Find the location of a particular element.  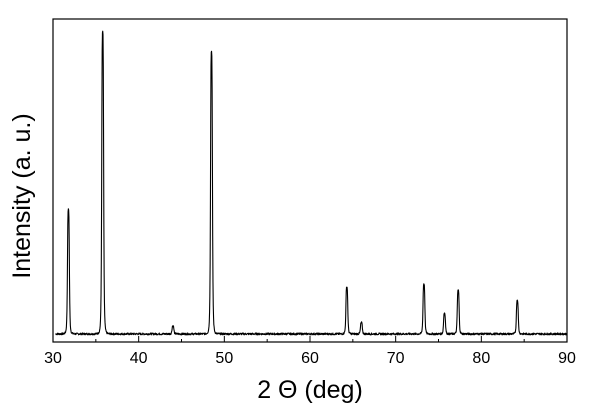

x-tick-label: 60 is located at coordinates (310, 358).